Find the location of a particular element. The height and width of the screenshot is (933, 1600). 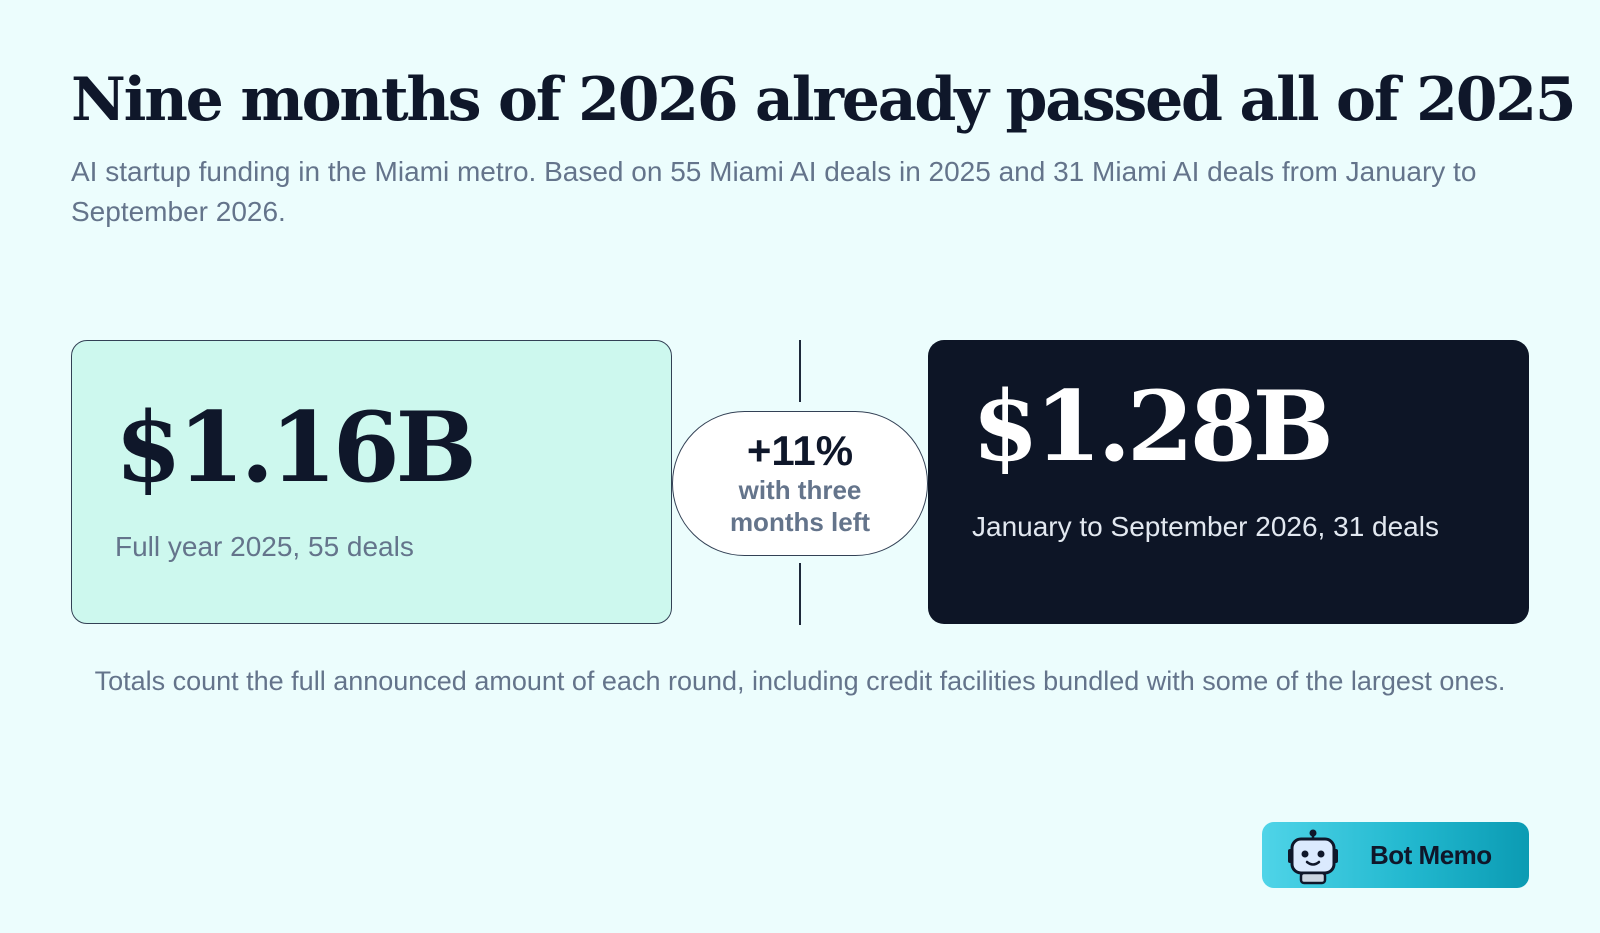

card-2025: $1.16B Full year 2025, 55 deals is located at coordinates (371, 482).